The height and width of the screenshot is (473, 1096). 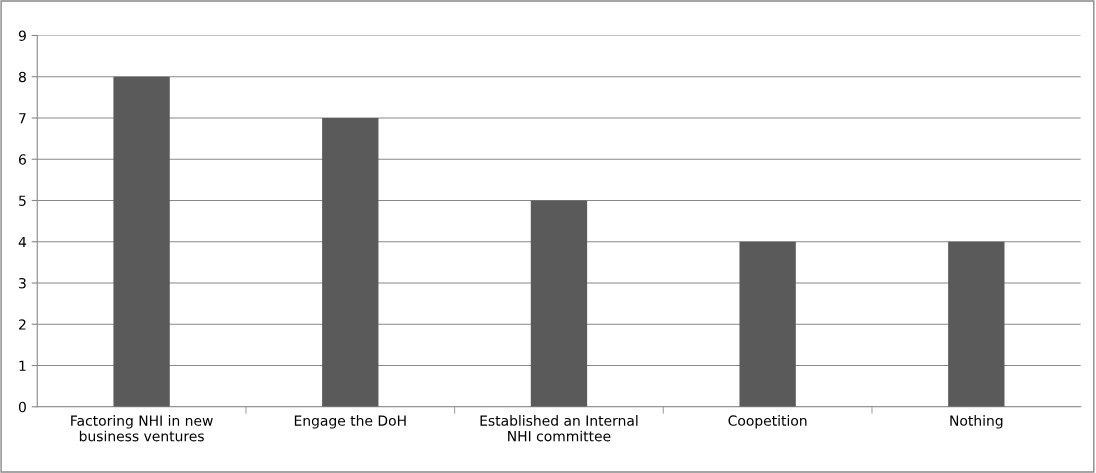 What do you see at coordinates (22, 365) in the screenshot?
I see `y-tick-label: 1` at bounding box center [22, 365].